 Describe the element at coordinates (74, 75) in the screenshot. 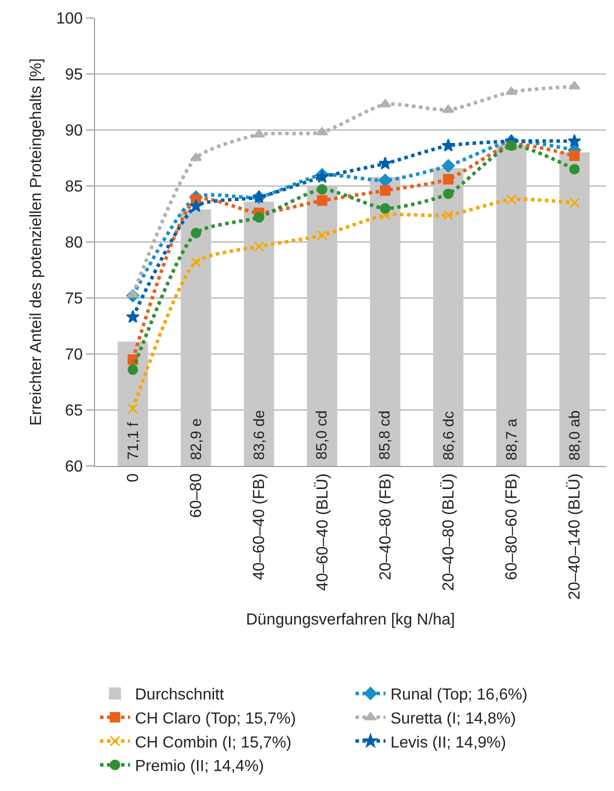

I see `y-tick-label: 95` at that location.